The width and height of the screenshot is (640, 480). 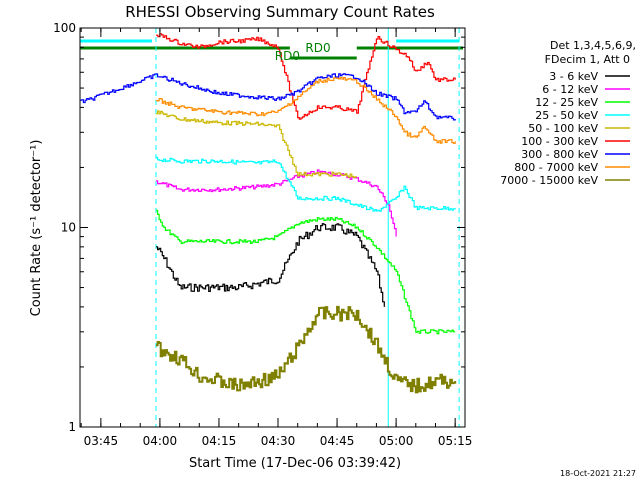 I want to click on series-line-100-300-kev, so click(x=306, y=76).